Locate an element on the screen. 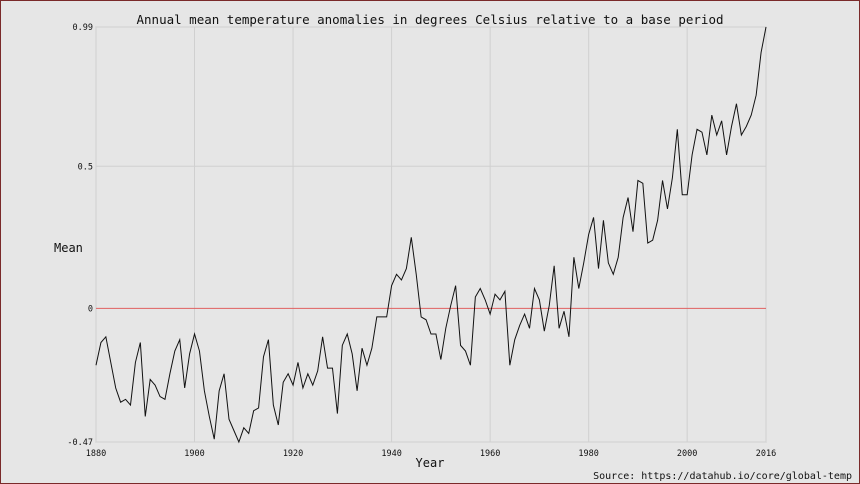  y-tick-label: 0.5 is located at coordinates (85, 167).